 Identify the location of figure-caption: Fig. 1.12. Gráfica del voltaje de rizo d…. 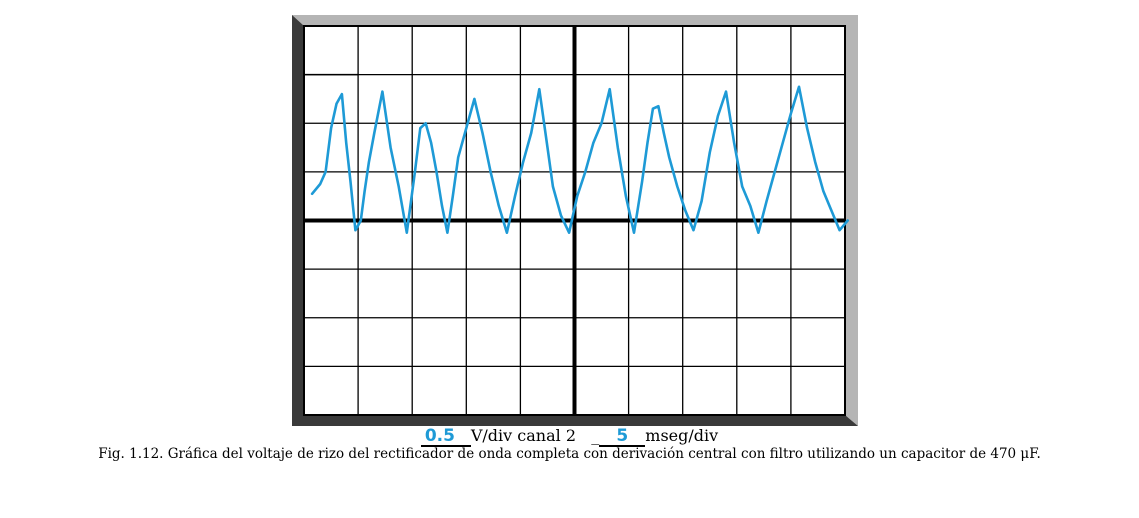
(569, 454).